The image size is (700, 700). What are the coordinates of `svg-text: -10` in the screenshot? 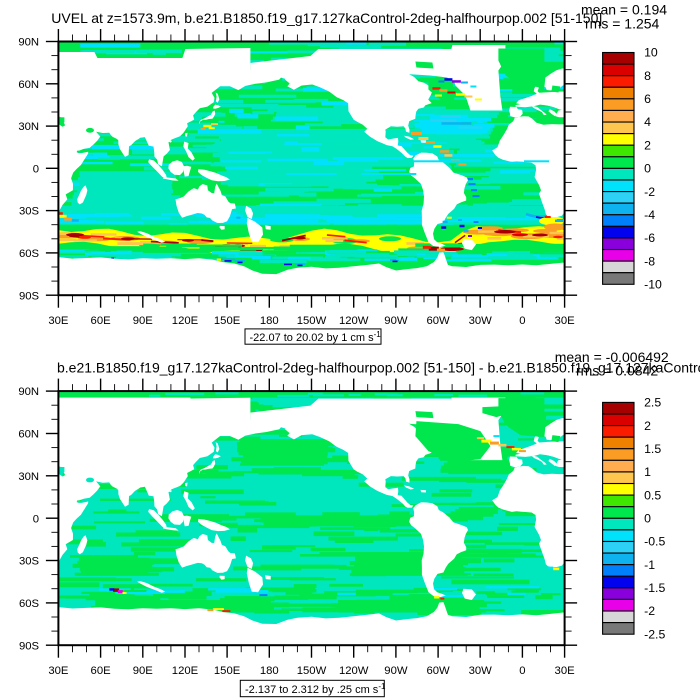 It's located at (653, 285).